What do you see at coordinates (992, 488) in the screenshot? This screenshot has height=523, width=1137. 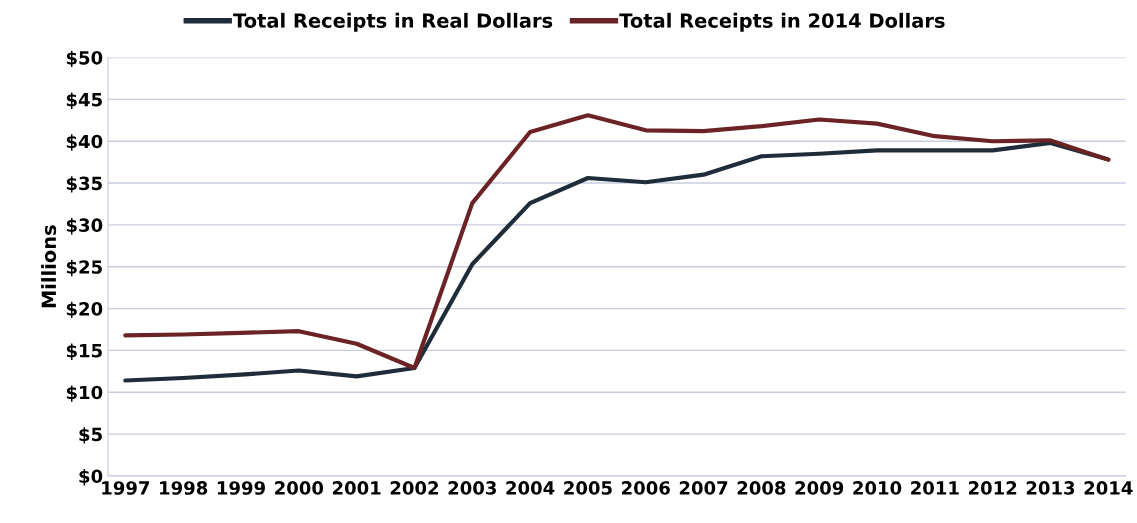 I see `x-tick-label: 2012` at bounding box center [992, 488].